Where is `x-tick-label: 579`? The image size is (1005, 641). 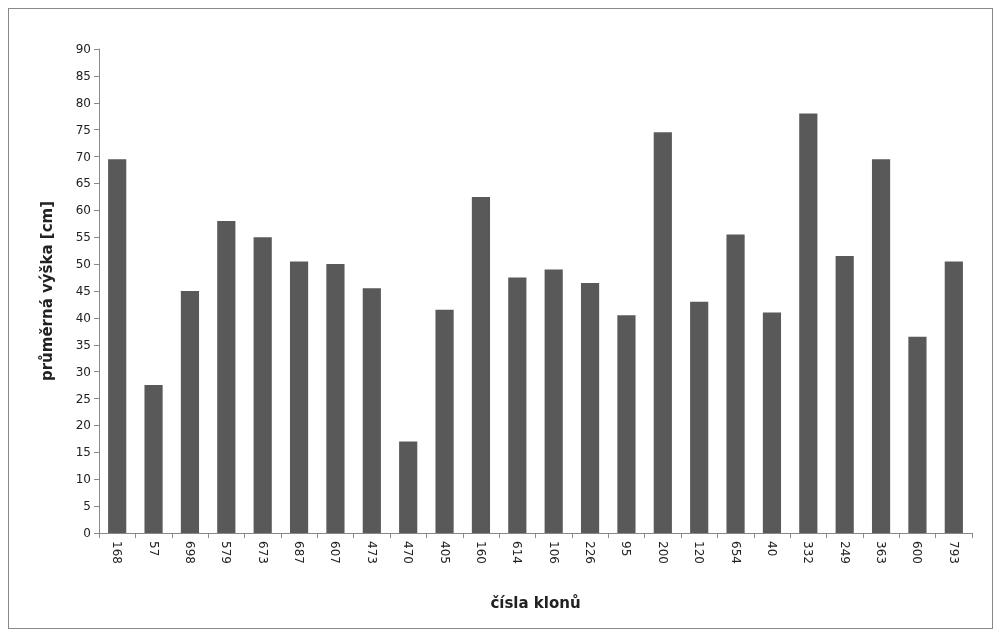 x-tick-label: 579 is located at coordinates (226, 552).